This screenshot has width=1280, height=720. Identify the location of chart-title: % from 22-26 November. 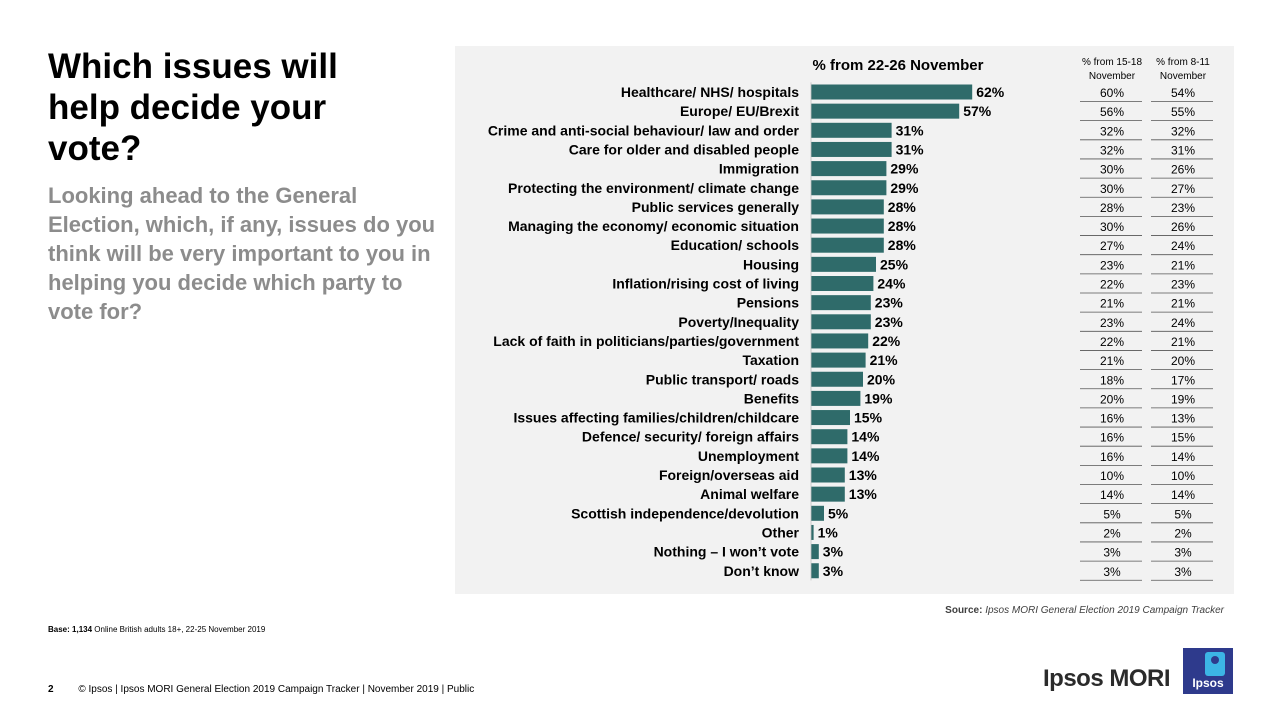
(898, 65).